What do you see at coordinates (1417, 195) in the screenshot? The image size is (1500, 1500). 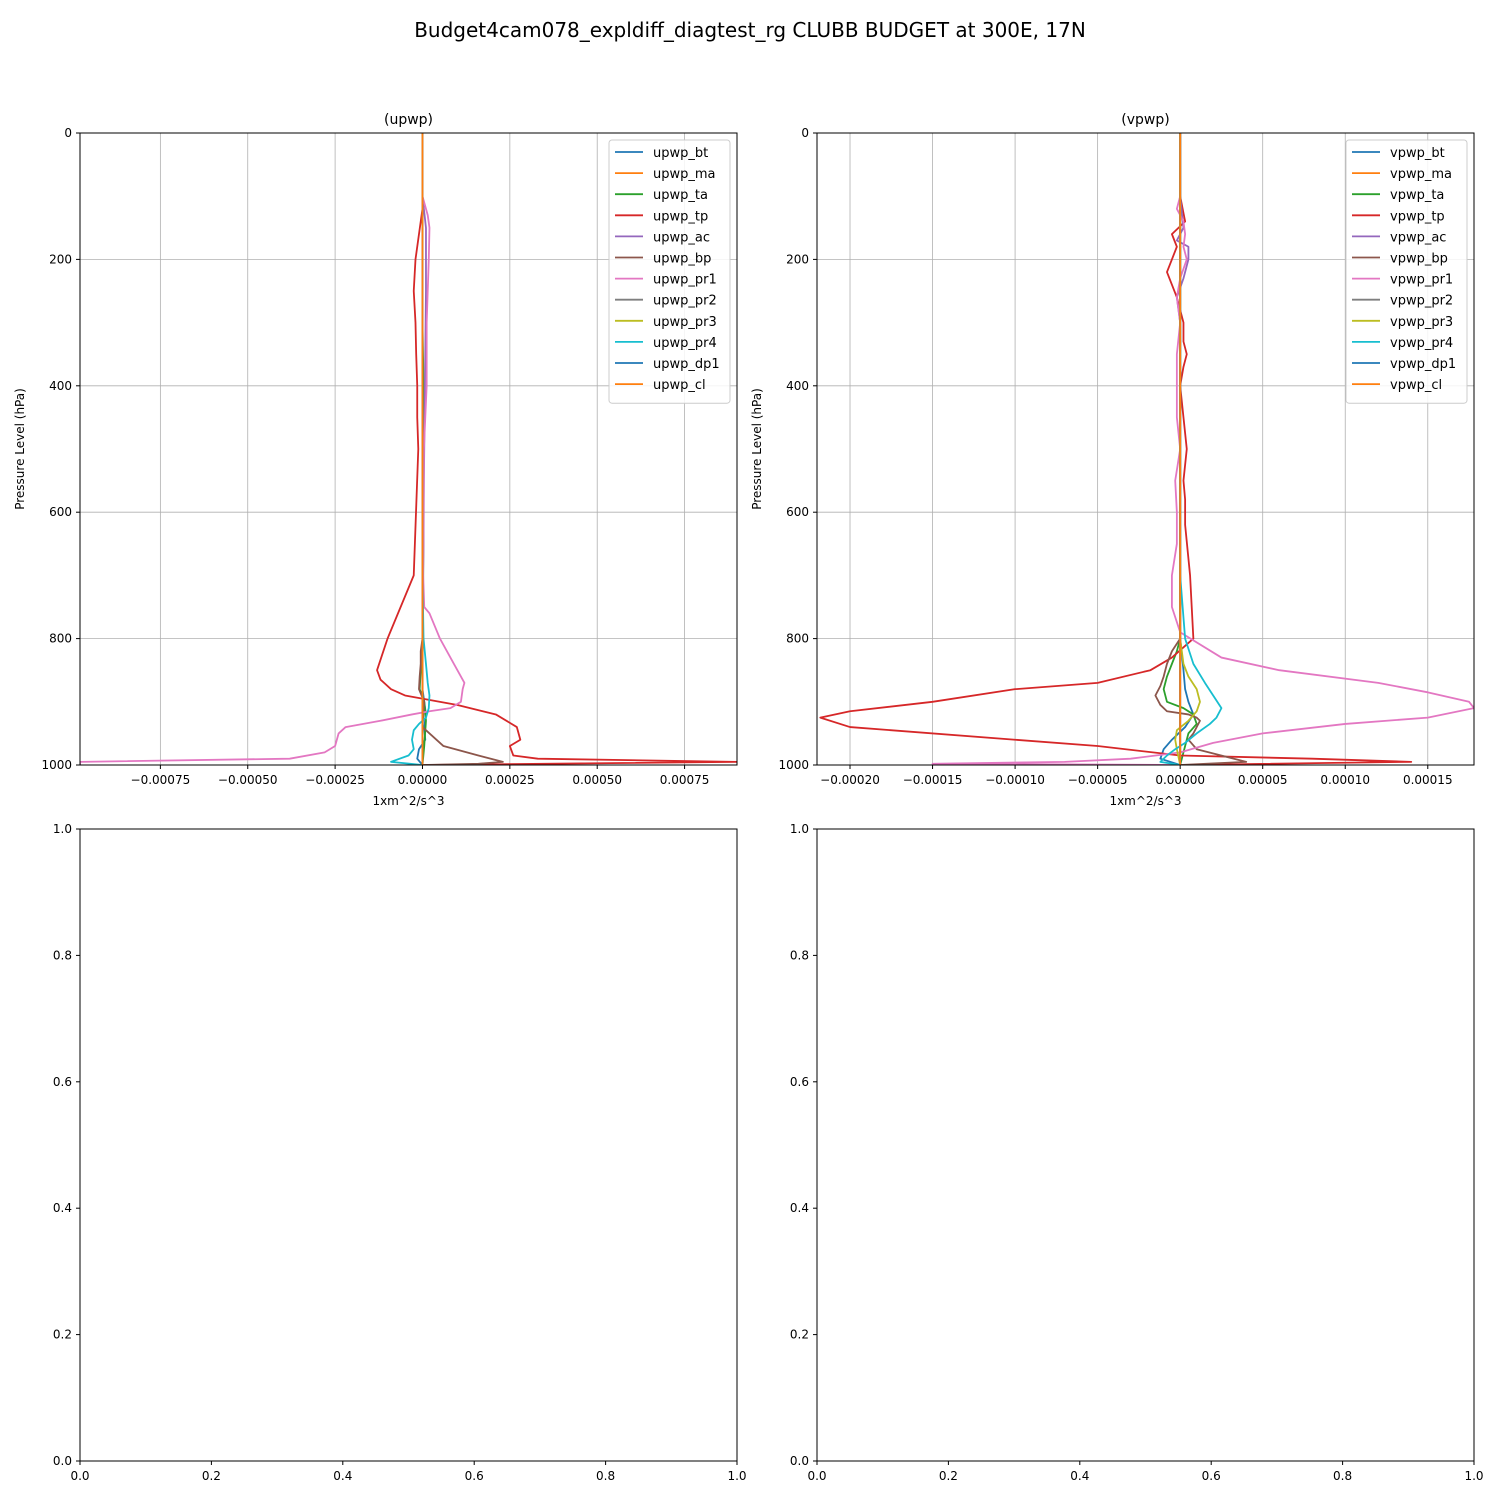 I see `legend-entry: vpwp_ta` at bounding box center [1417, 195].